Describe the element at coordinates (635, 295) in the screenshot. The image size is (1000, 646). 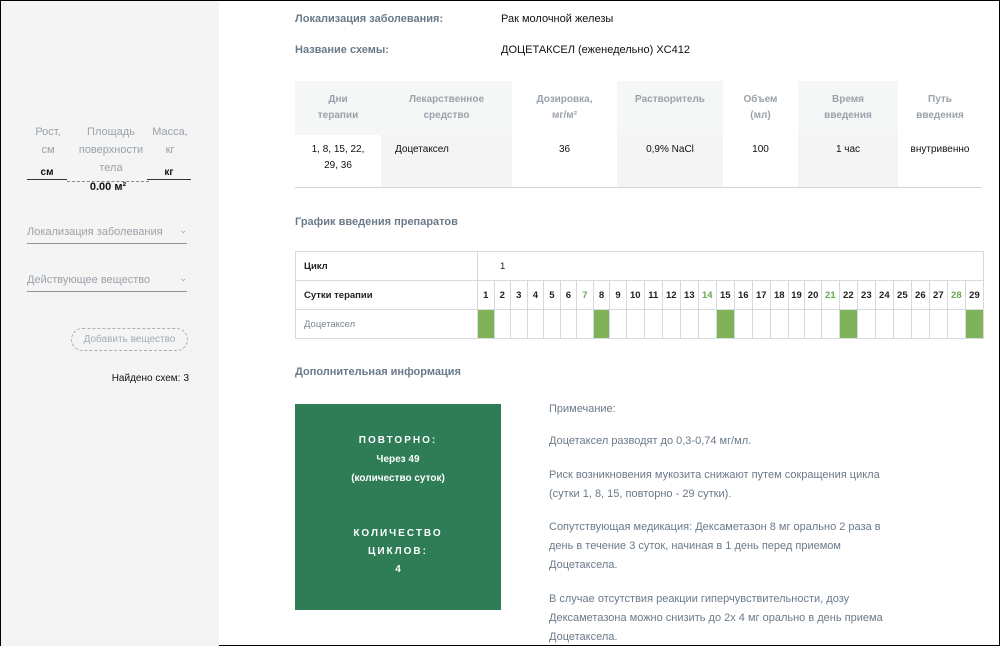
I see `day-cell: 10` at that location.